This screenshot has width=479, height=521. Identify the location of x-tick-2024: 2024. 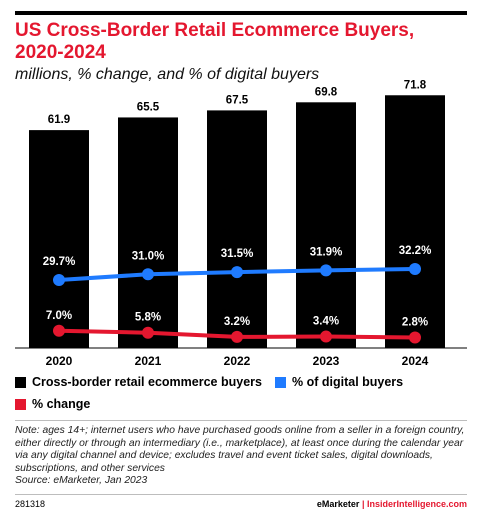
(415, 361).